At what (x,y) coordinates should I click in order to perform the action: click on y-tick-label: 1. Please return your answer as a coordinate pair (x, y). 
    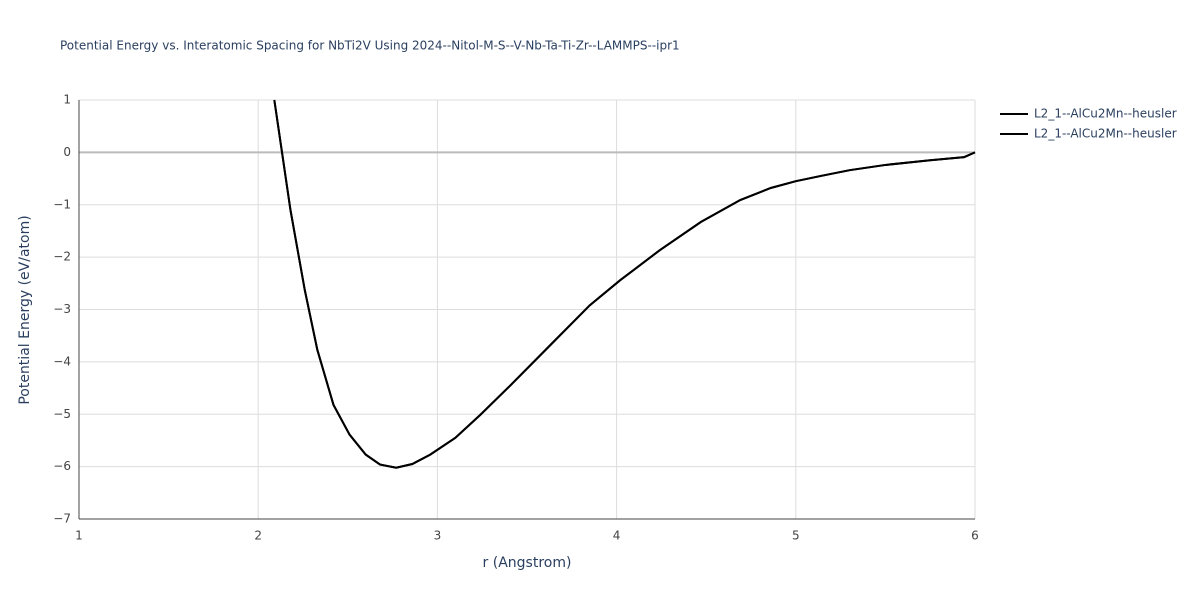
    Looking at the image, I should click on (67, 100).